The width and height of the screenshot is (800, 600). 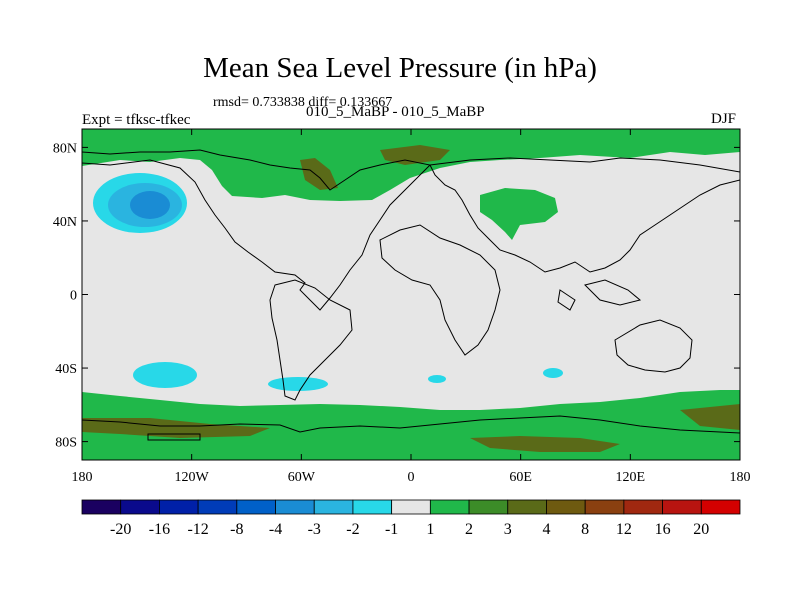 What do you see at coordinates (192, 477) in the screenshot?
I see `x-tick-label: 120W` at bounding box center [192, 477].